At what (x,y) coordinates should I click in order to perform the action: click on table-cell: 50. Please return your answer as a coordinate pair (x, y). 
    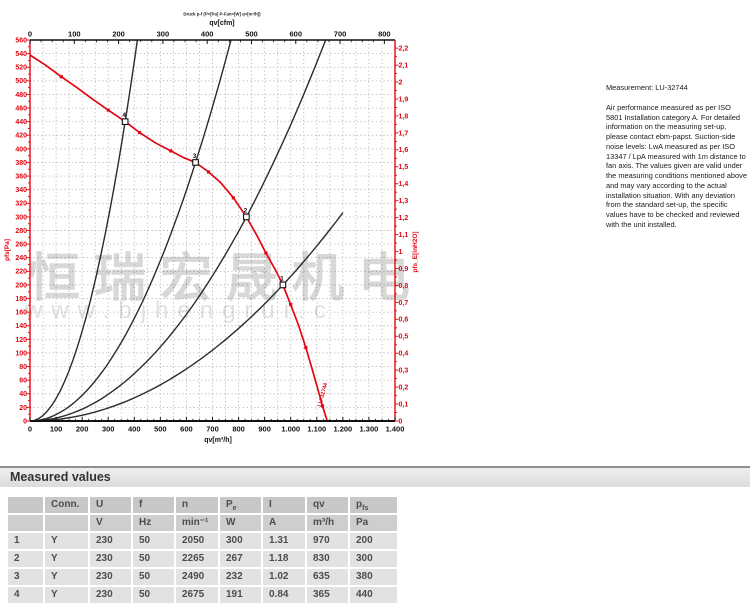
    Looking at the image, I should click on (153, 595).